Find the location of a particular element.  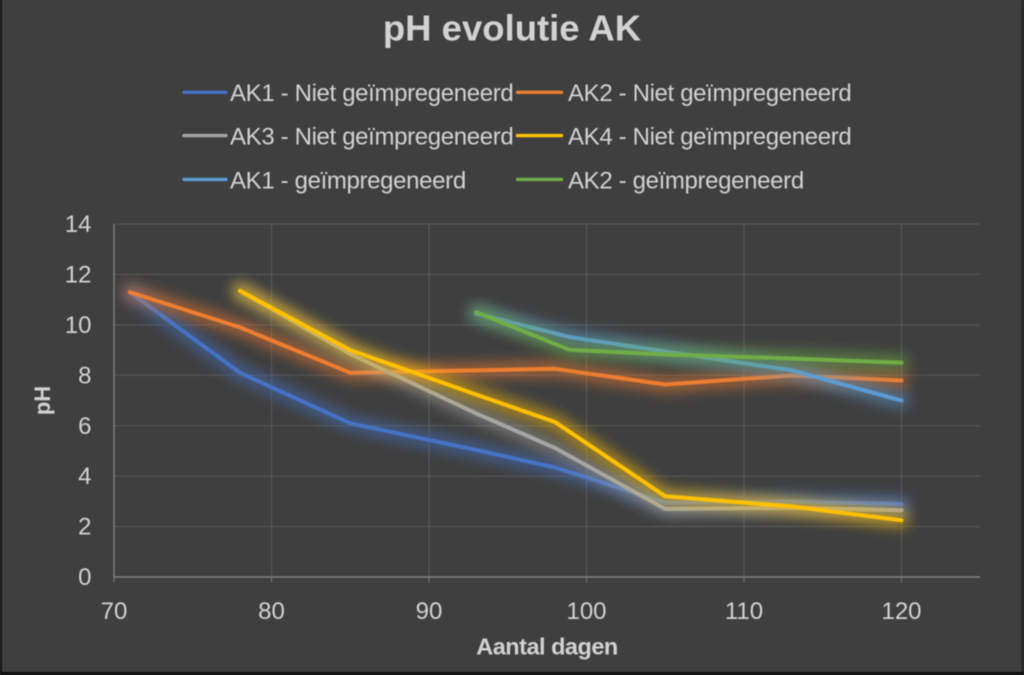

svg-text: 0 is located at coordinates (84, 577).